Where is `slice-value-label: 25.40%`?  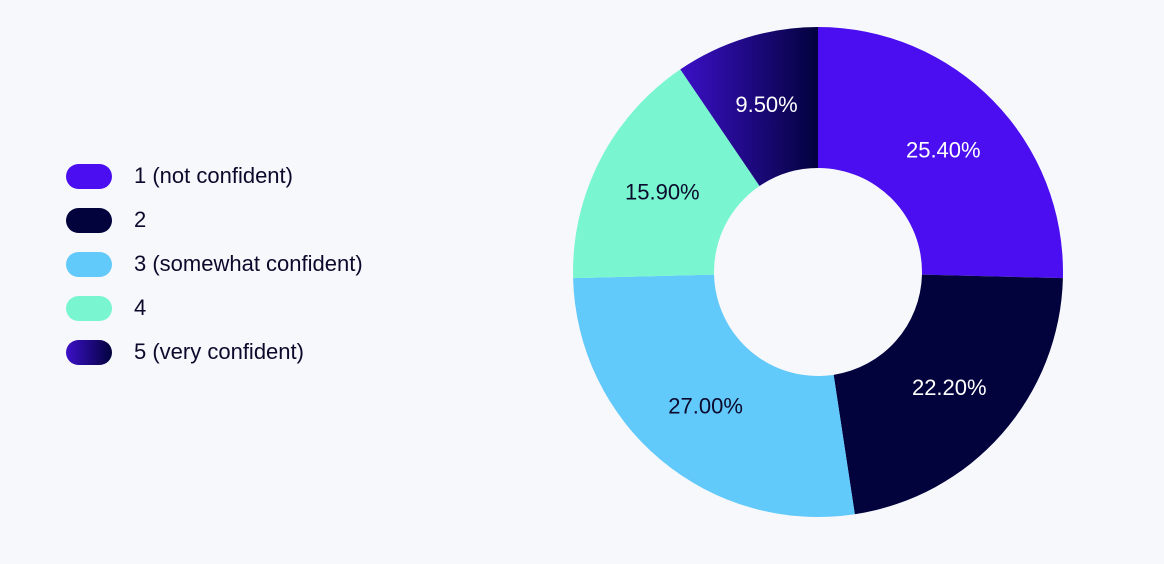 slice-value-label: 25.40% is located at coordinates (943, 149).